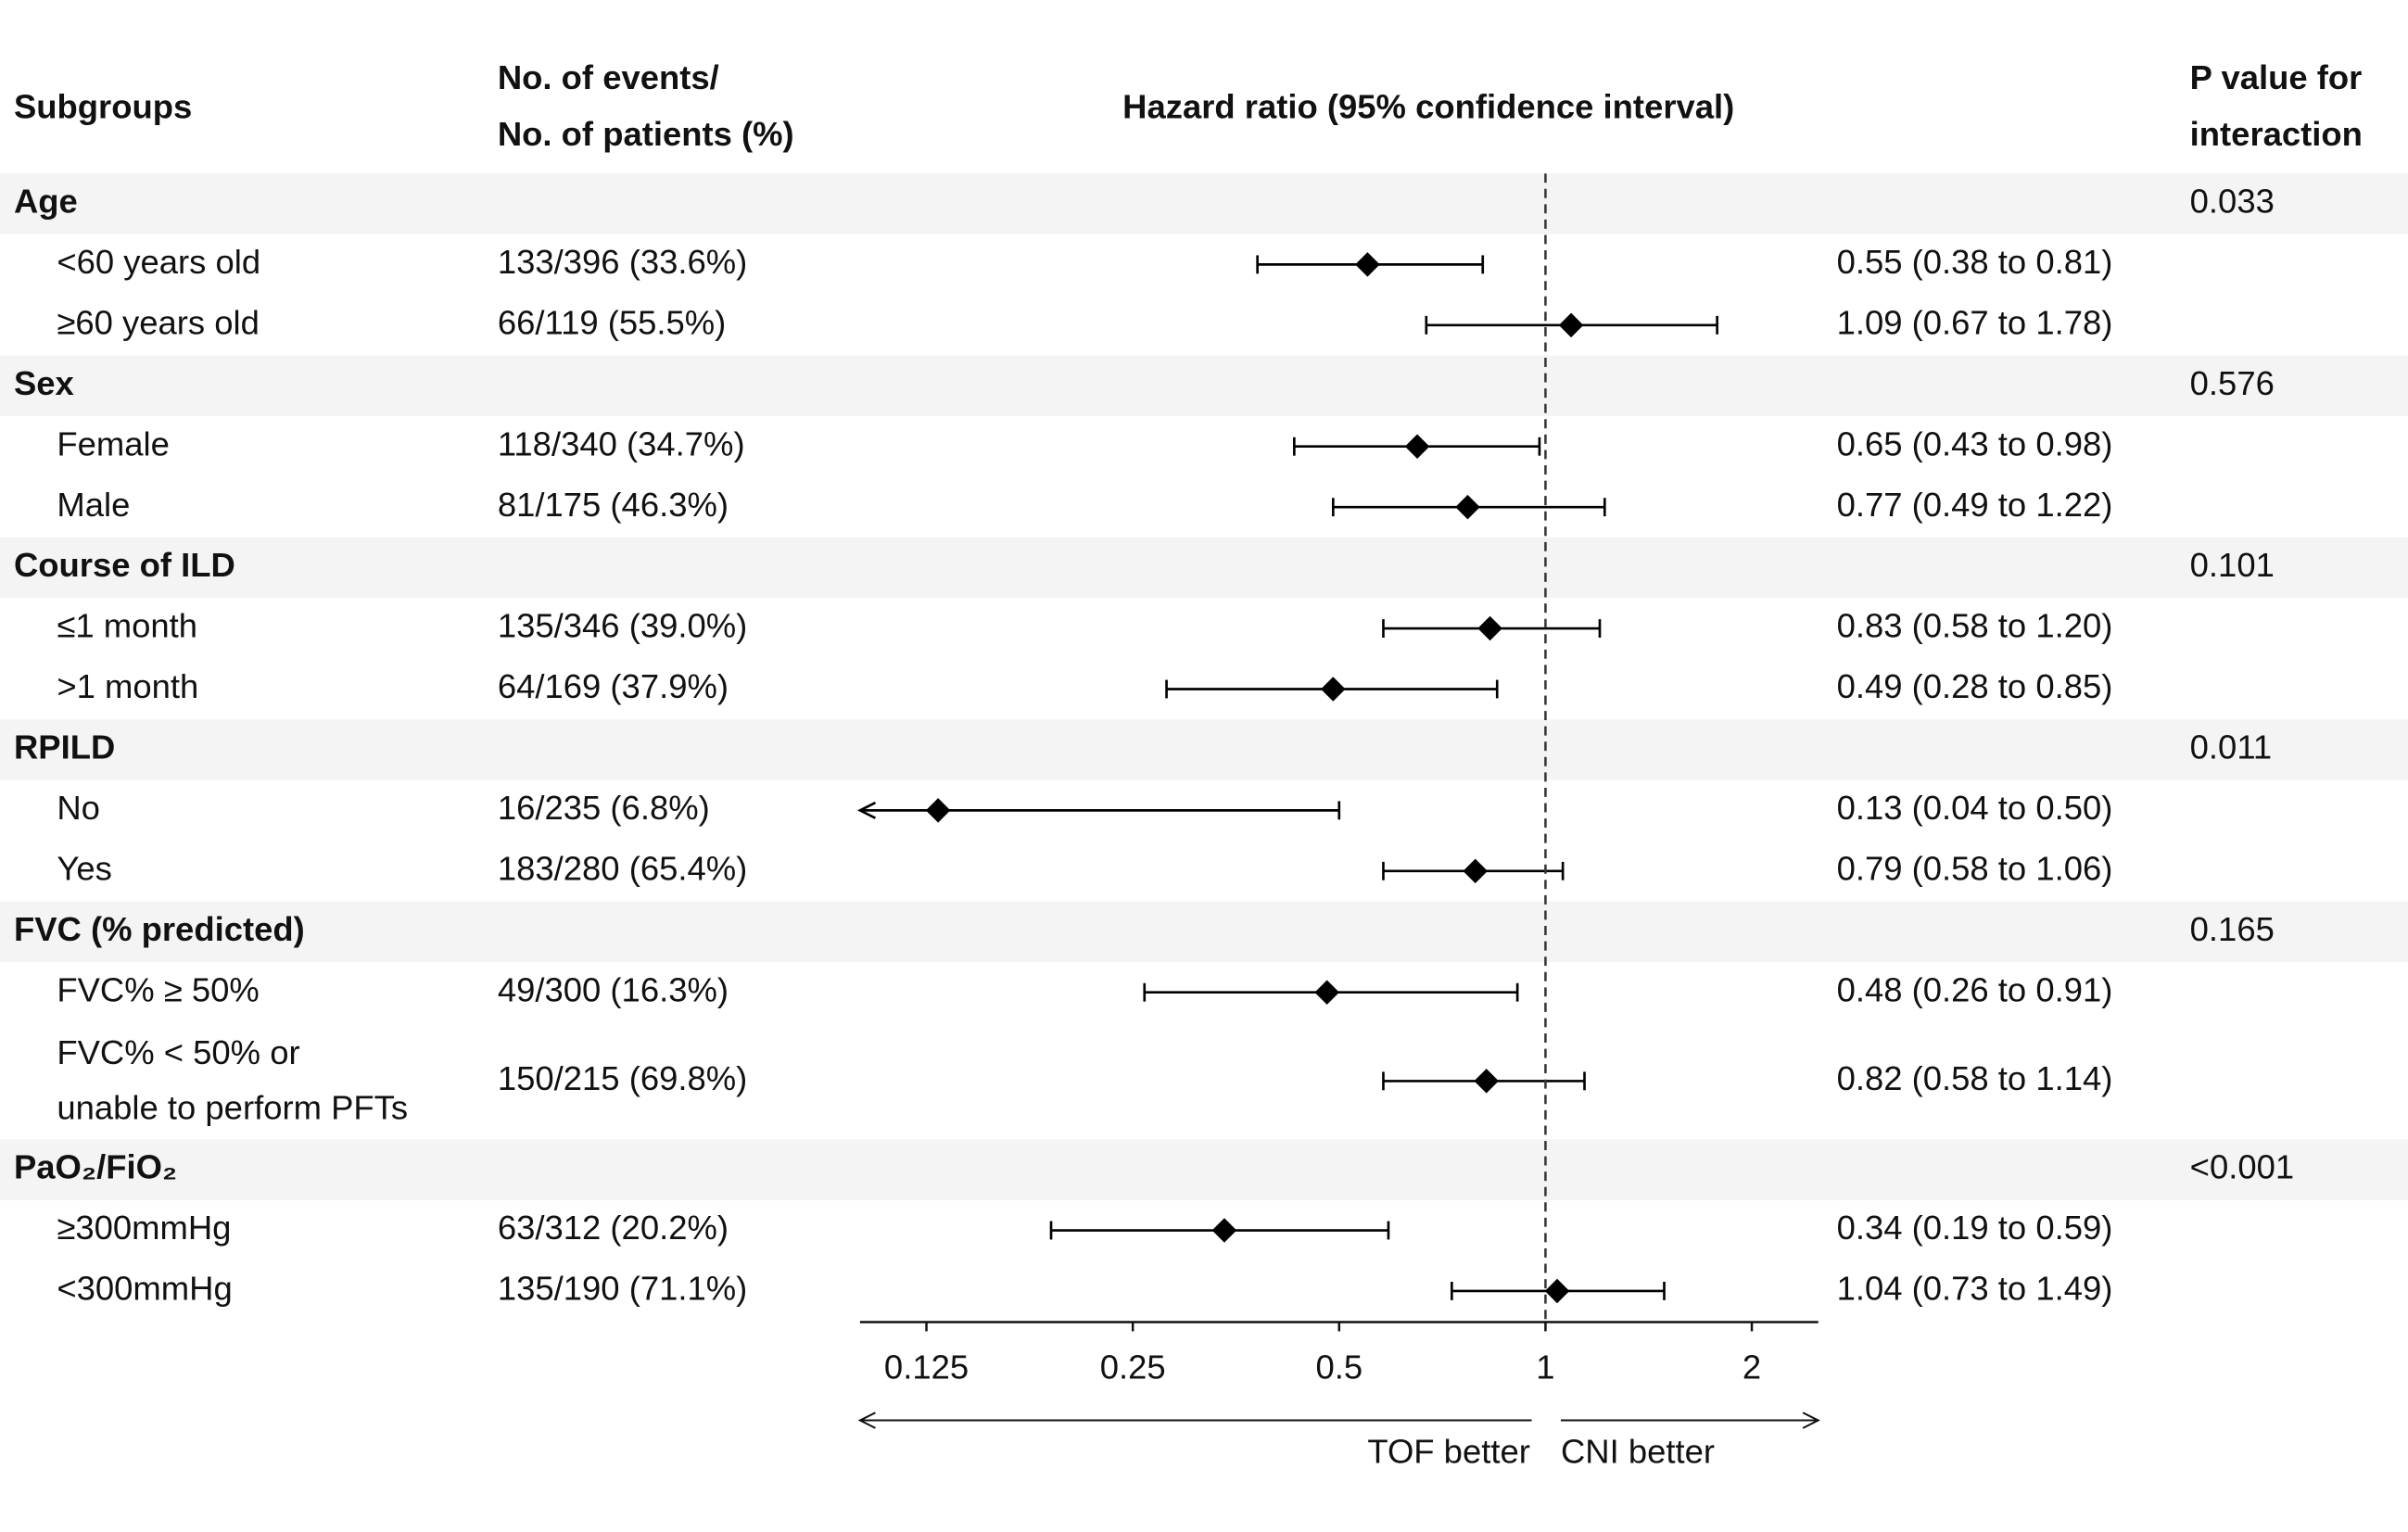 Image resolution: width=2408 pixels, height=1532 pixels. What do you see at coordinates (621, 443) in the screenshot?
I see `events: 118/340 (34.7%)` at bounding box center [621, 443].